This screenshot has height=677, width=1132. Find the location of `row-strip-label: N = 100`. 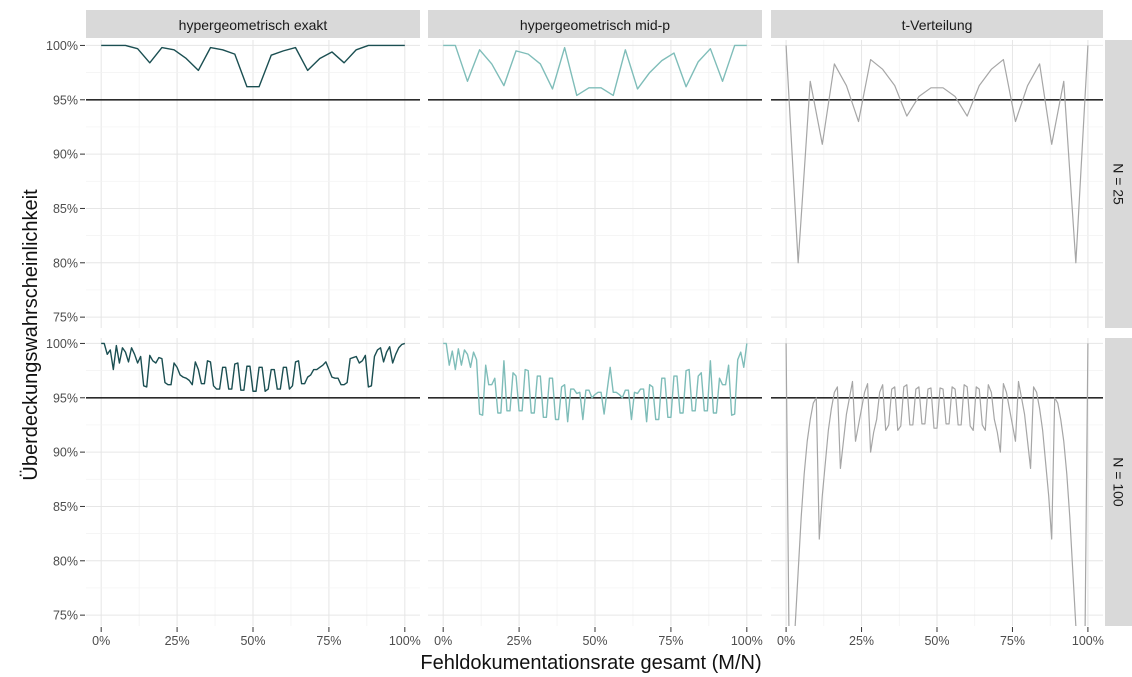

row-strip-label: N = 100 is located at coordinates (1119, 482).